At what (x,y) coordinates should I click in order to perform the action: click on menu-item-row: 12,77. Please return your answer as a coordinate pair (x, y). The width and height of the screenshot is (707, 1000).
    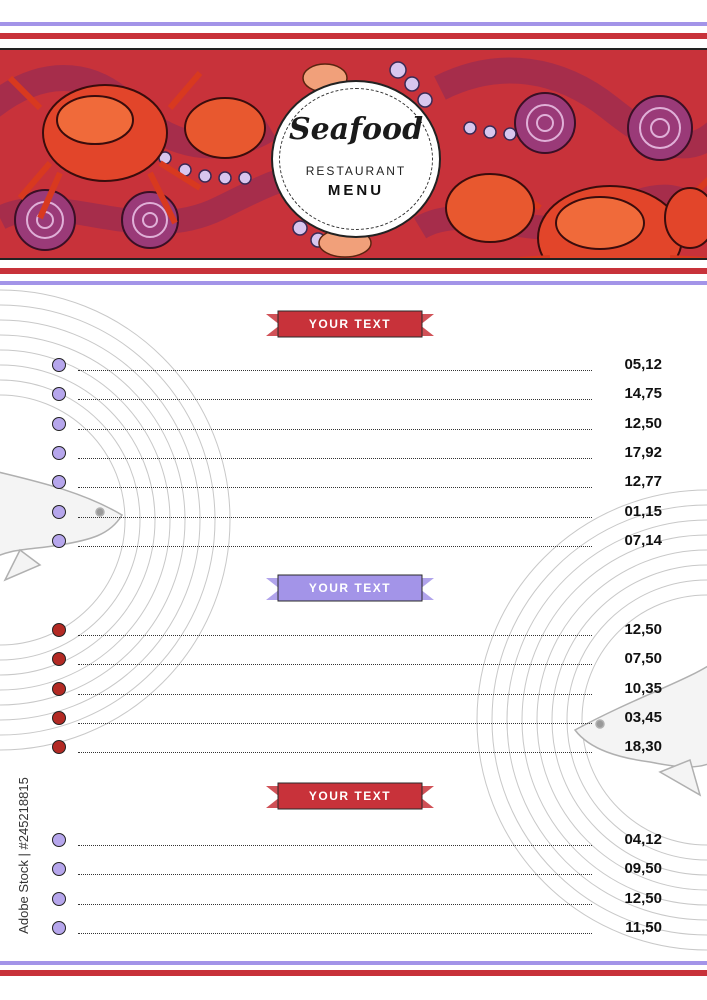
    Looking at the image, I should click on (357, 483).